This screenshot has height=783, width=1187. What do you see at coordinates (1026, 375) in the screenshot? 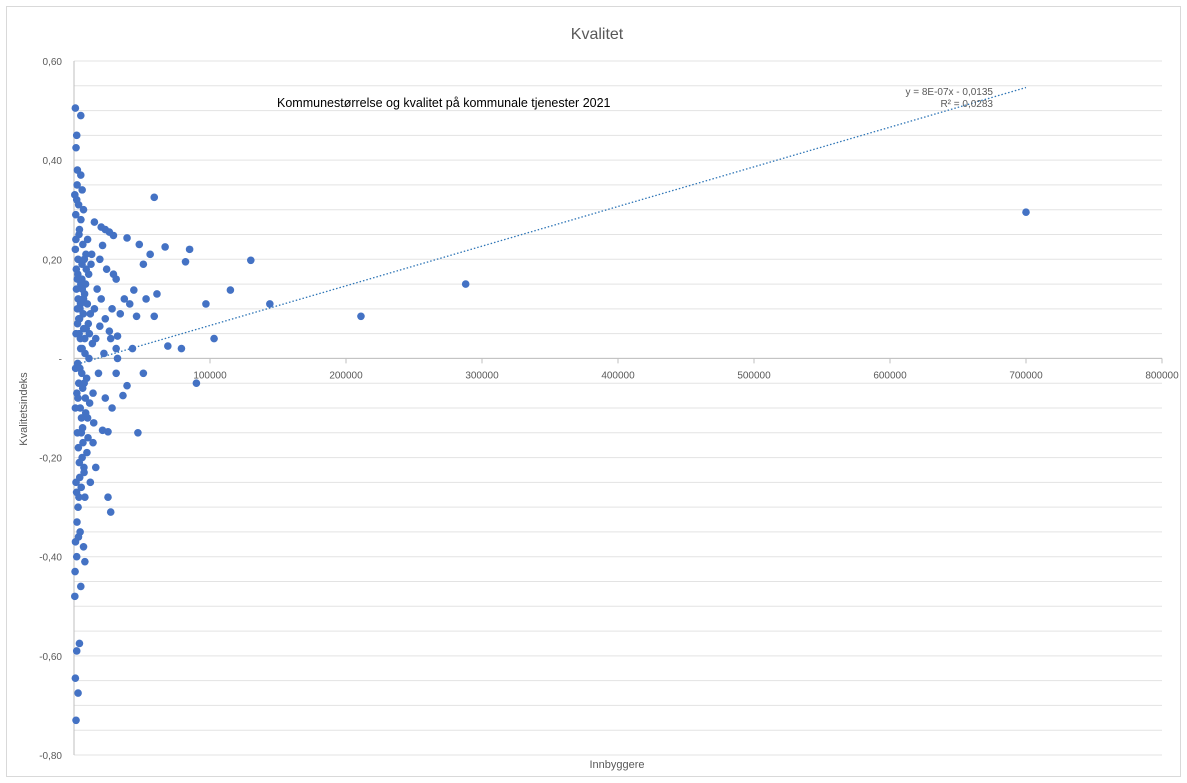
I see `x-tick-label: 700000` at bounding box center [1026, 375].